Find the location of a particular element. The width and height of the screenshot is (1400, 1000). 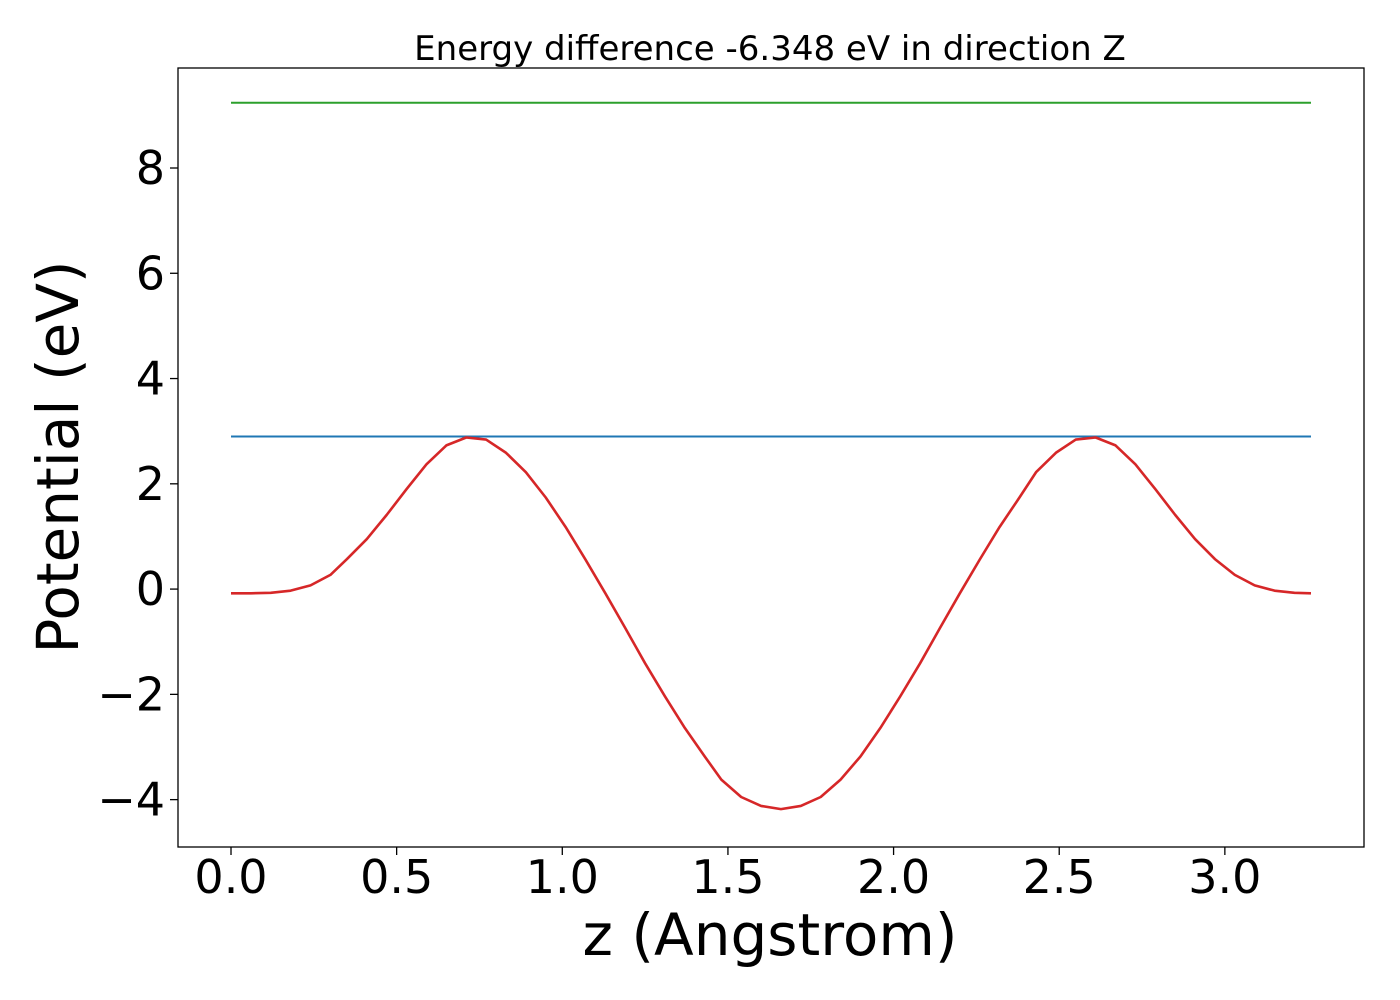

y-tick-label: 2 is located at coordinates (150, 484).